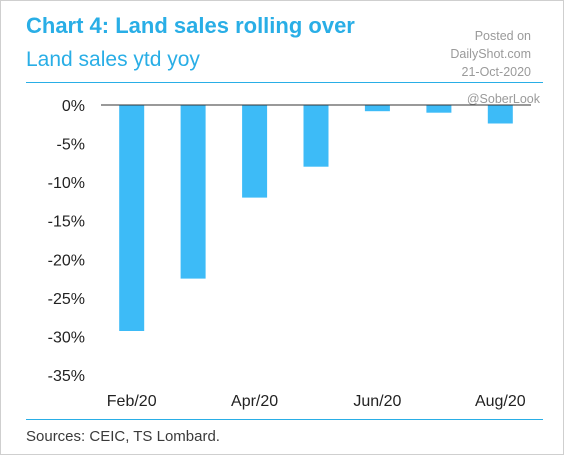 This screenshot has height=455, width=564. Describe the element at coordinates (66, 299) in the screenshot. I see `y-tick-label: -25%` at that location.